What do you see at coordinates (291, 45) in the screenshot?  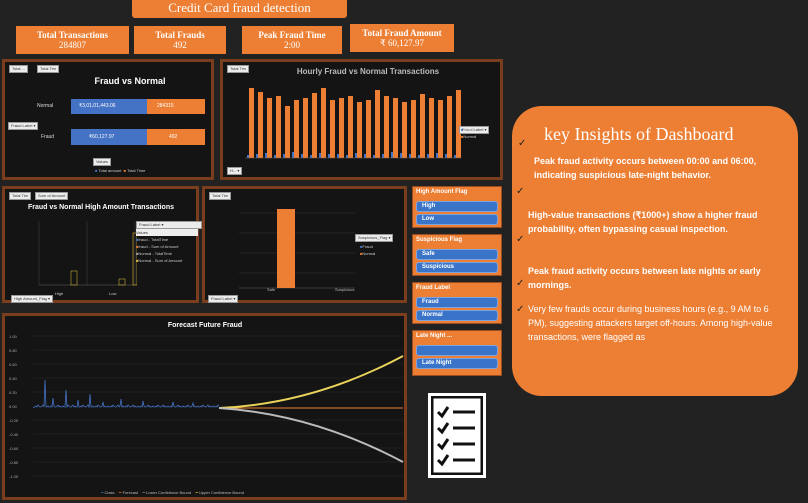 I see `kpi-value: 2:00` at bounding box center [291, 45].